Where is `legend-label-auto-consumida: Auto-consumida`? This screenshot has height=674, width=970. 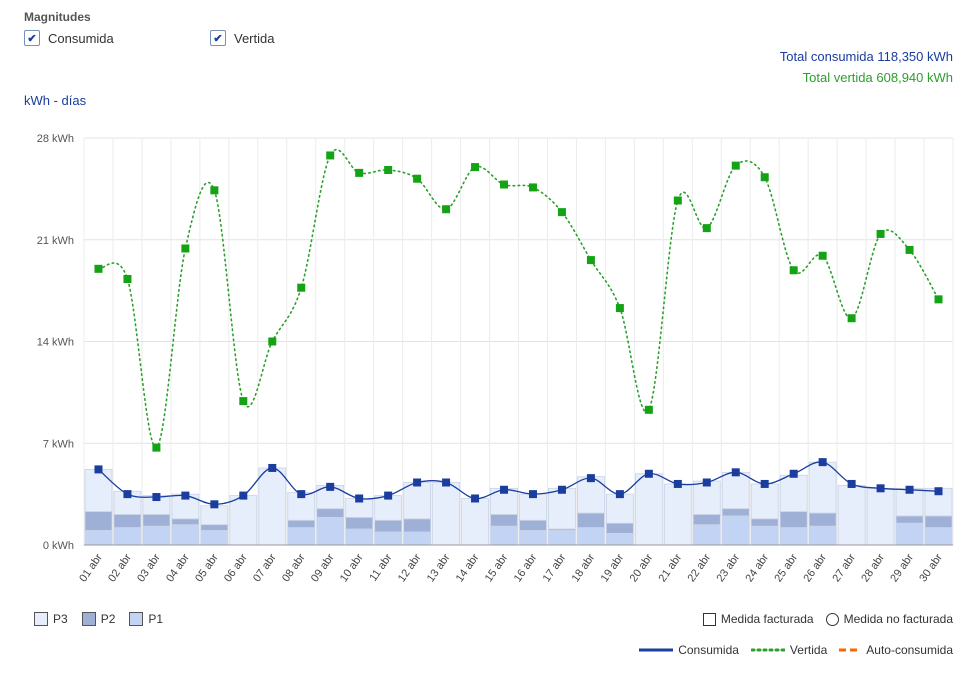
legend-label-auto-consumida: Auto-consumida is located at coordinates (909, 650).